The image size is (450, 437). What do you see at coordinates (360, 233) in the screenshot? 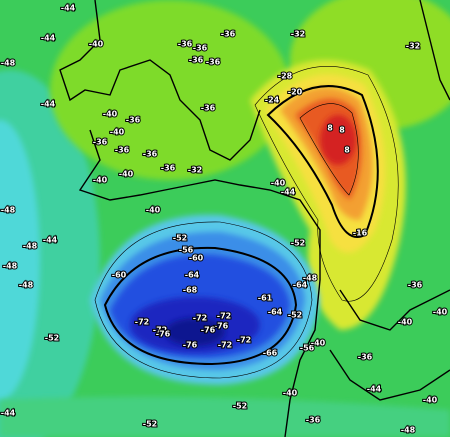
I see `contour-label: -16` at bounding box center [360, 233].